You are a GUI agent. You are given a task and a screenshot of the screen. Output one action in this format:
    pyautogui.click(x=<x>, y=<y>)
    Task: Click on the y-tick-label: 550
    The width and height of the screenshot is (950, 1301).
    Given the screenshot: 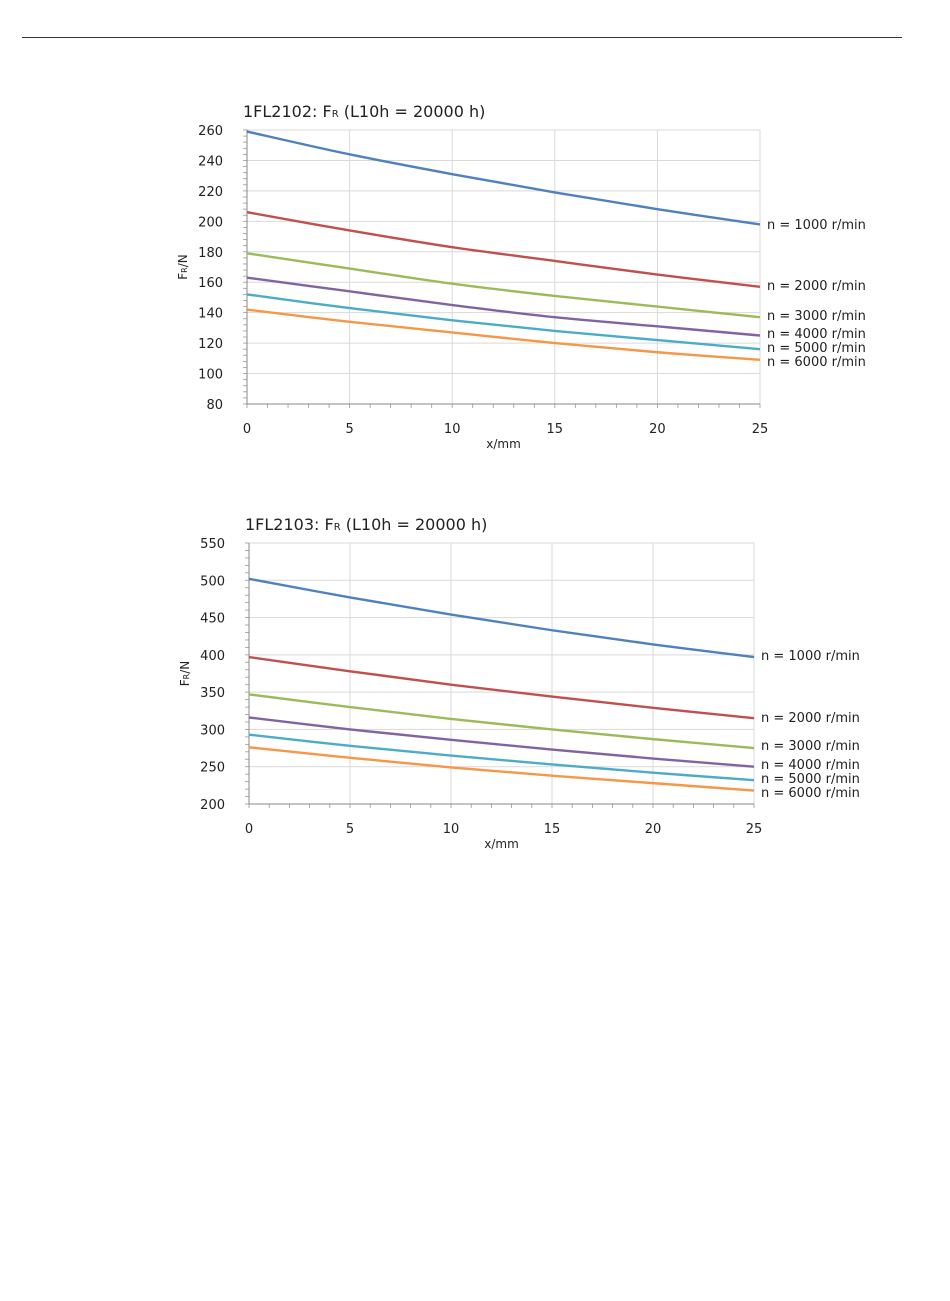 What is the action you would take?
    pyautogui.click(x=212, y=544)
    